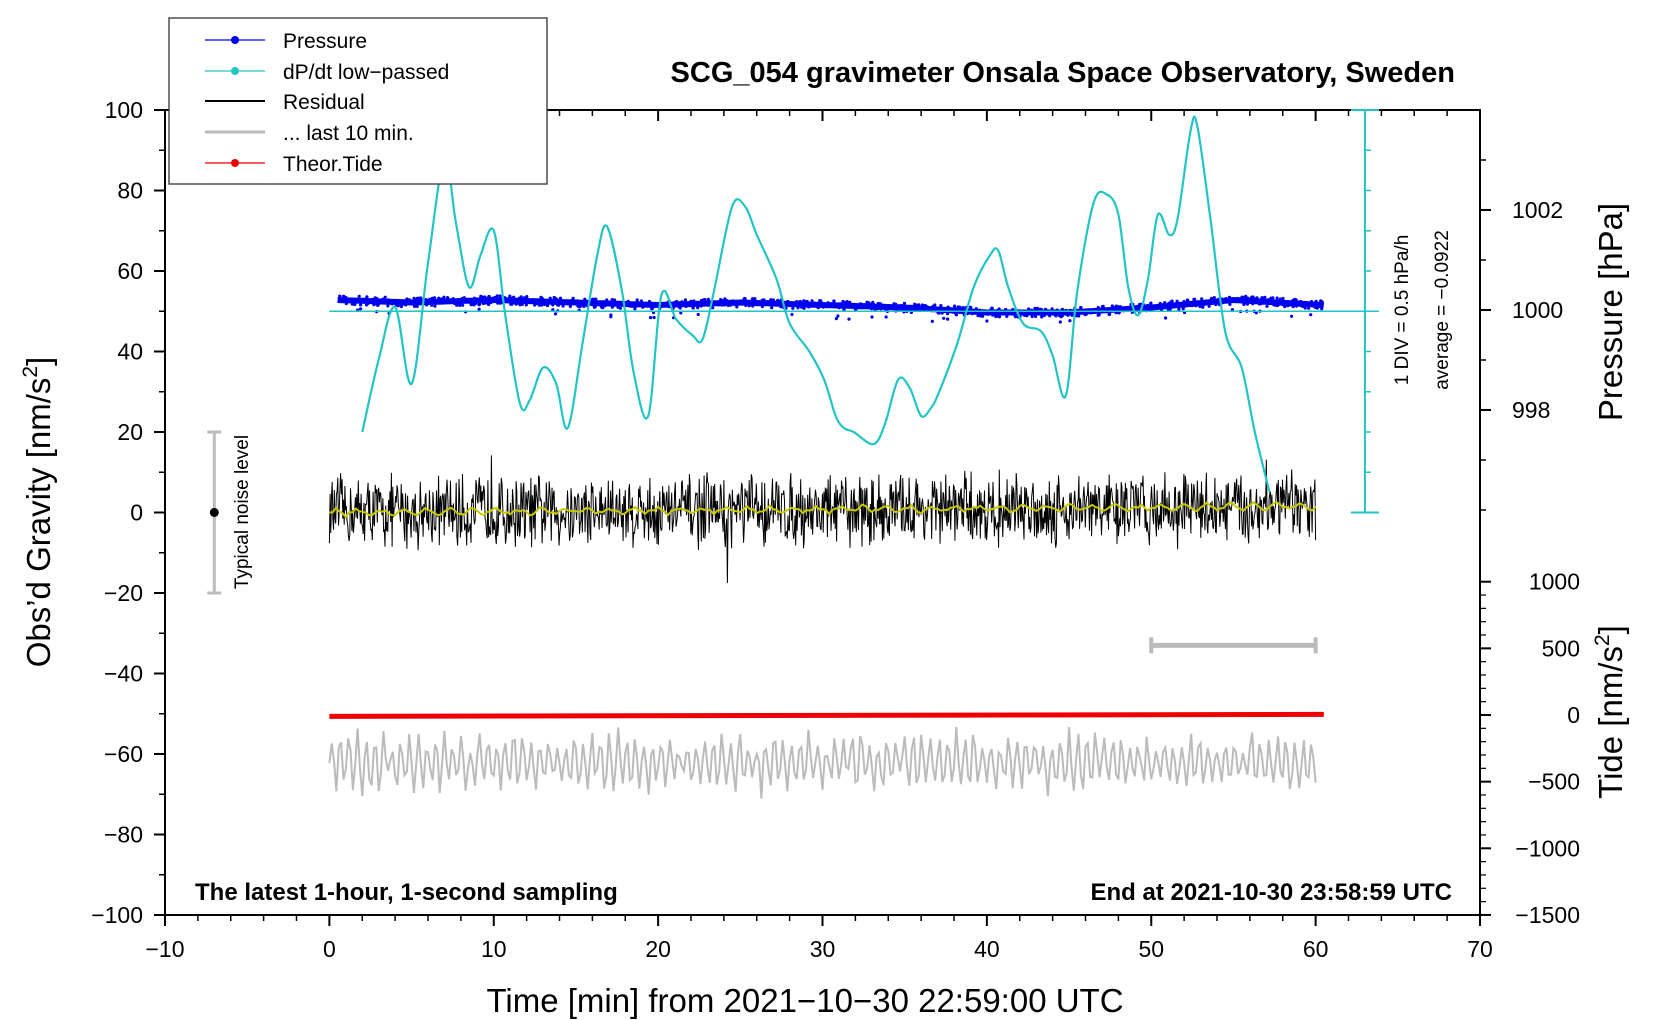 The height and width of the screenshot is (1020, 1660). Describe the element at coordinates (214, 512) in the screenshot. I see `noise-center-dot` at that location.